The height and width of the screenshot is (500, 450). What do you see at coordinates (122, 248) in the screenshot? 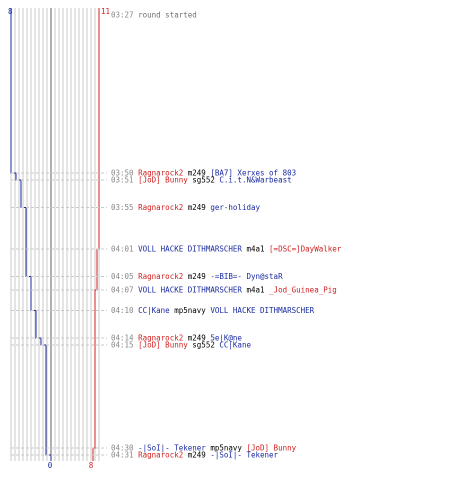
I see `event-time: 04:01` at bounding box center [122, 248].